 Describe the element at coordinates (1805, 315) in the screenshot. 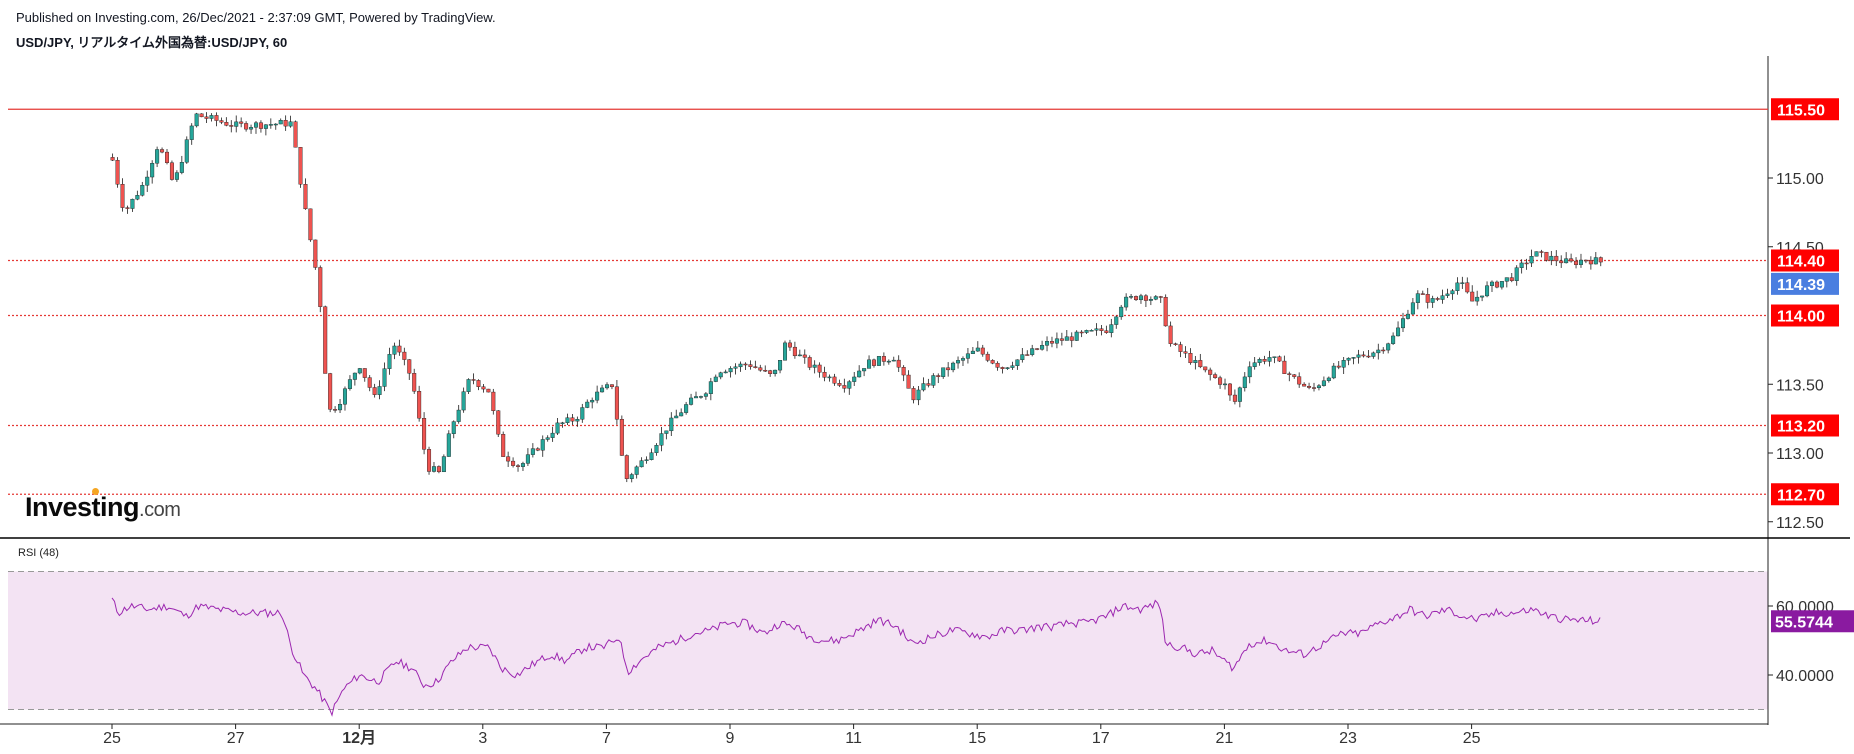

I see `level-badge` at that location.